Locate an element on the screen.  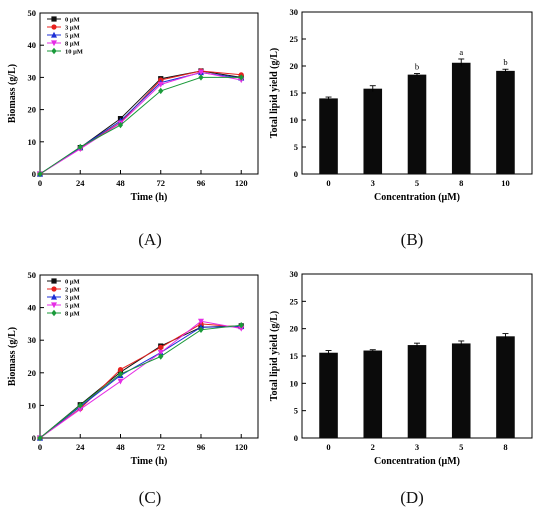
panel-label-b: (B) is located at coordinates (412, 239).